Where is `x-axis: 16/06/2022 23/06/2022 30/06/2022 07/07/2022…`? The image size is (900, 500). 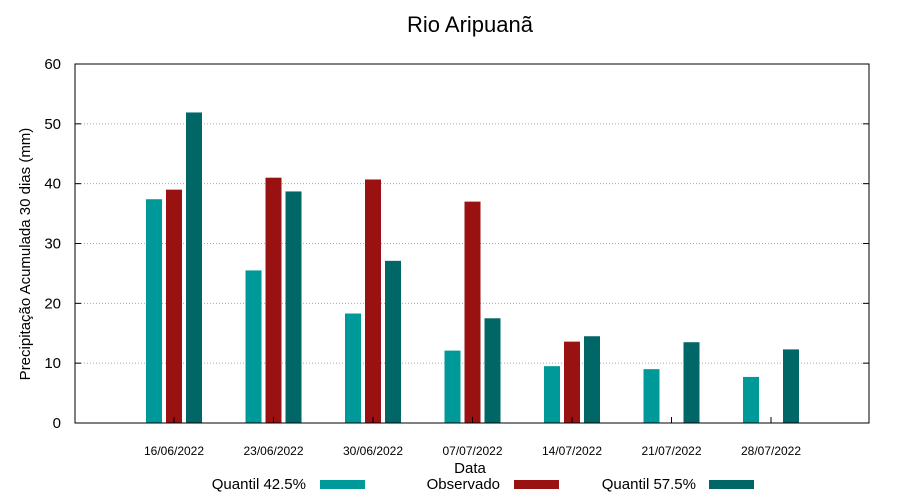
x-axis: 16/06/2022 23/06/2022 30/06/2022 07/07/2022… is located at coordinates (472, 437).